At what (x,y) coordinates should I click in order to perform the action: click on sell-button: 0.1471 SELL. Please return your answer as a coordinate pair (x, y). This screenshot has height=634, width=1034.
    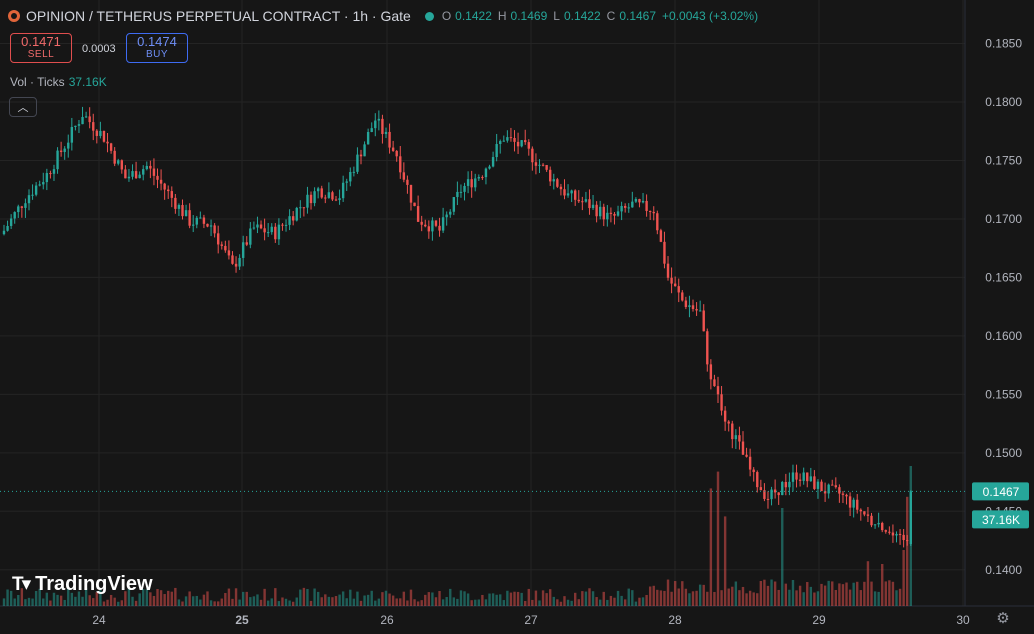
    Looking at the image, I should click on (41, 48).